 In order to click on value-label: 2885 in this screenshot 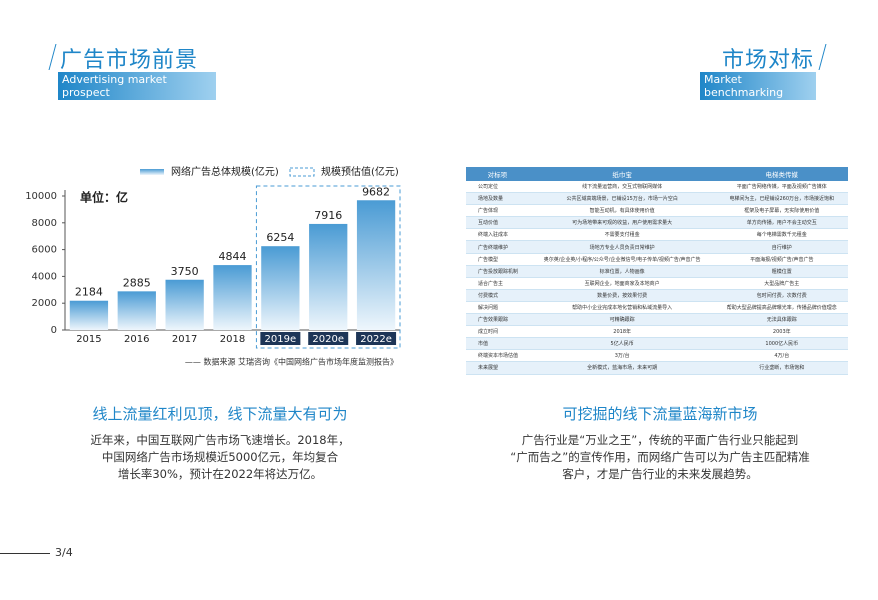, I will do `click(137, 282)`.